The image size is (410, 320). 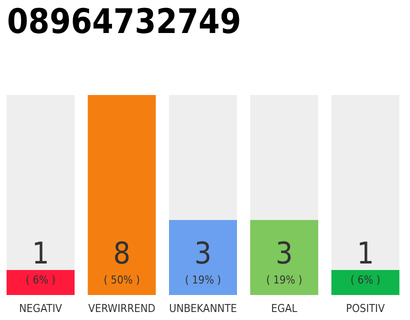 What do you see at coordinates (203, 308) in the screenshot?
I see `x-tick-label: UNBEKANNTE` at bounding box center [203, 308].